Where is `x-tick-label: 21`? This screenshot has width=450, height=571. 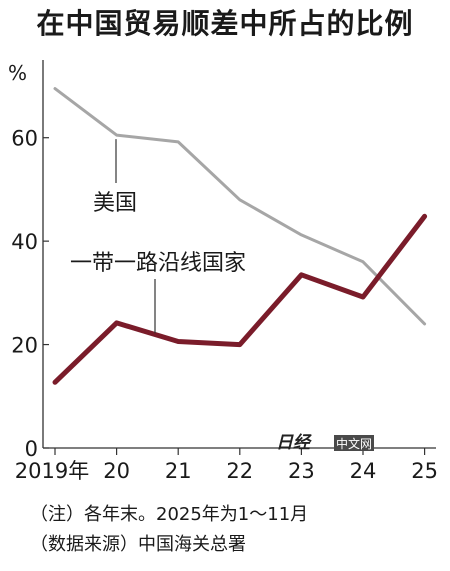
x-tick-label: 21 is located at coordinates (178, 471).